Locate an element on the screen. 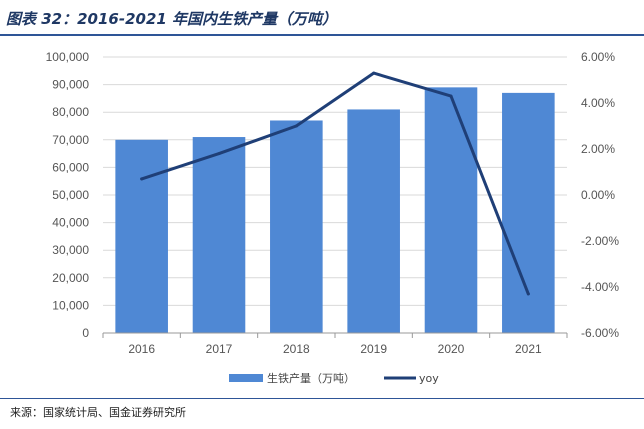 The image size is (644, 429). source-note: 来源：国家统计局、国金证券研究所 is located at coordinates (98, 412).